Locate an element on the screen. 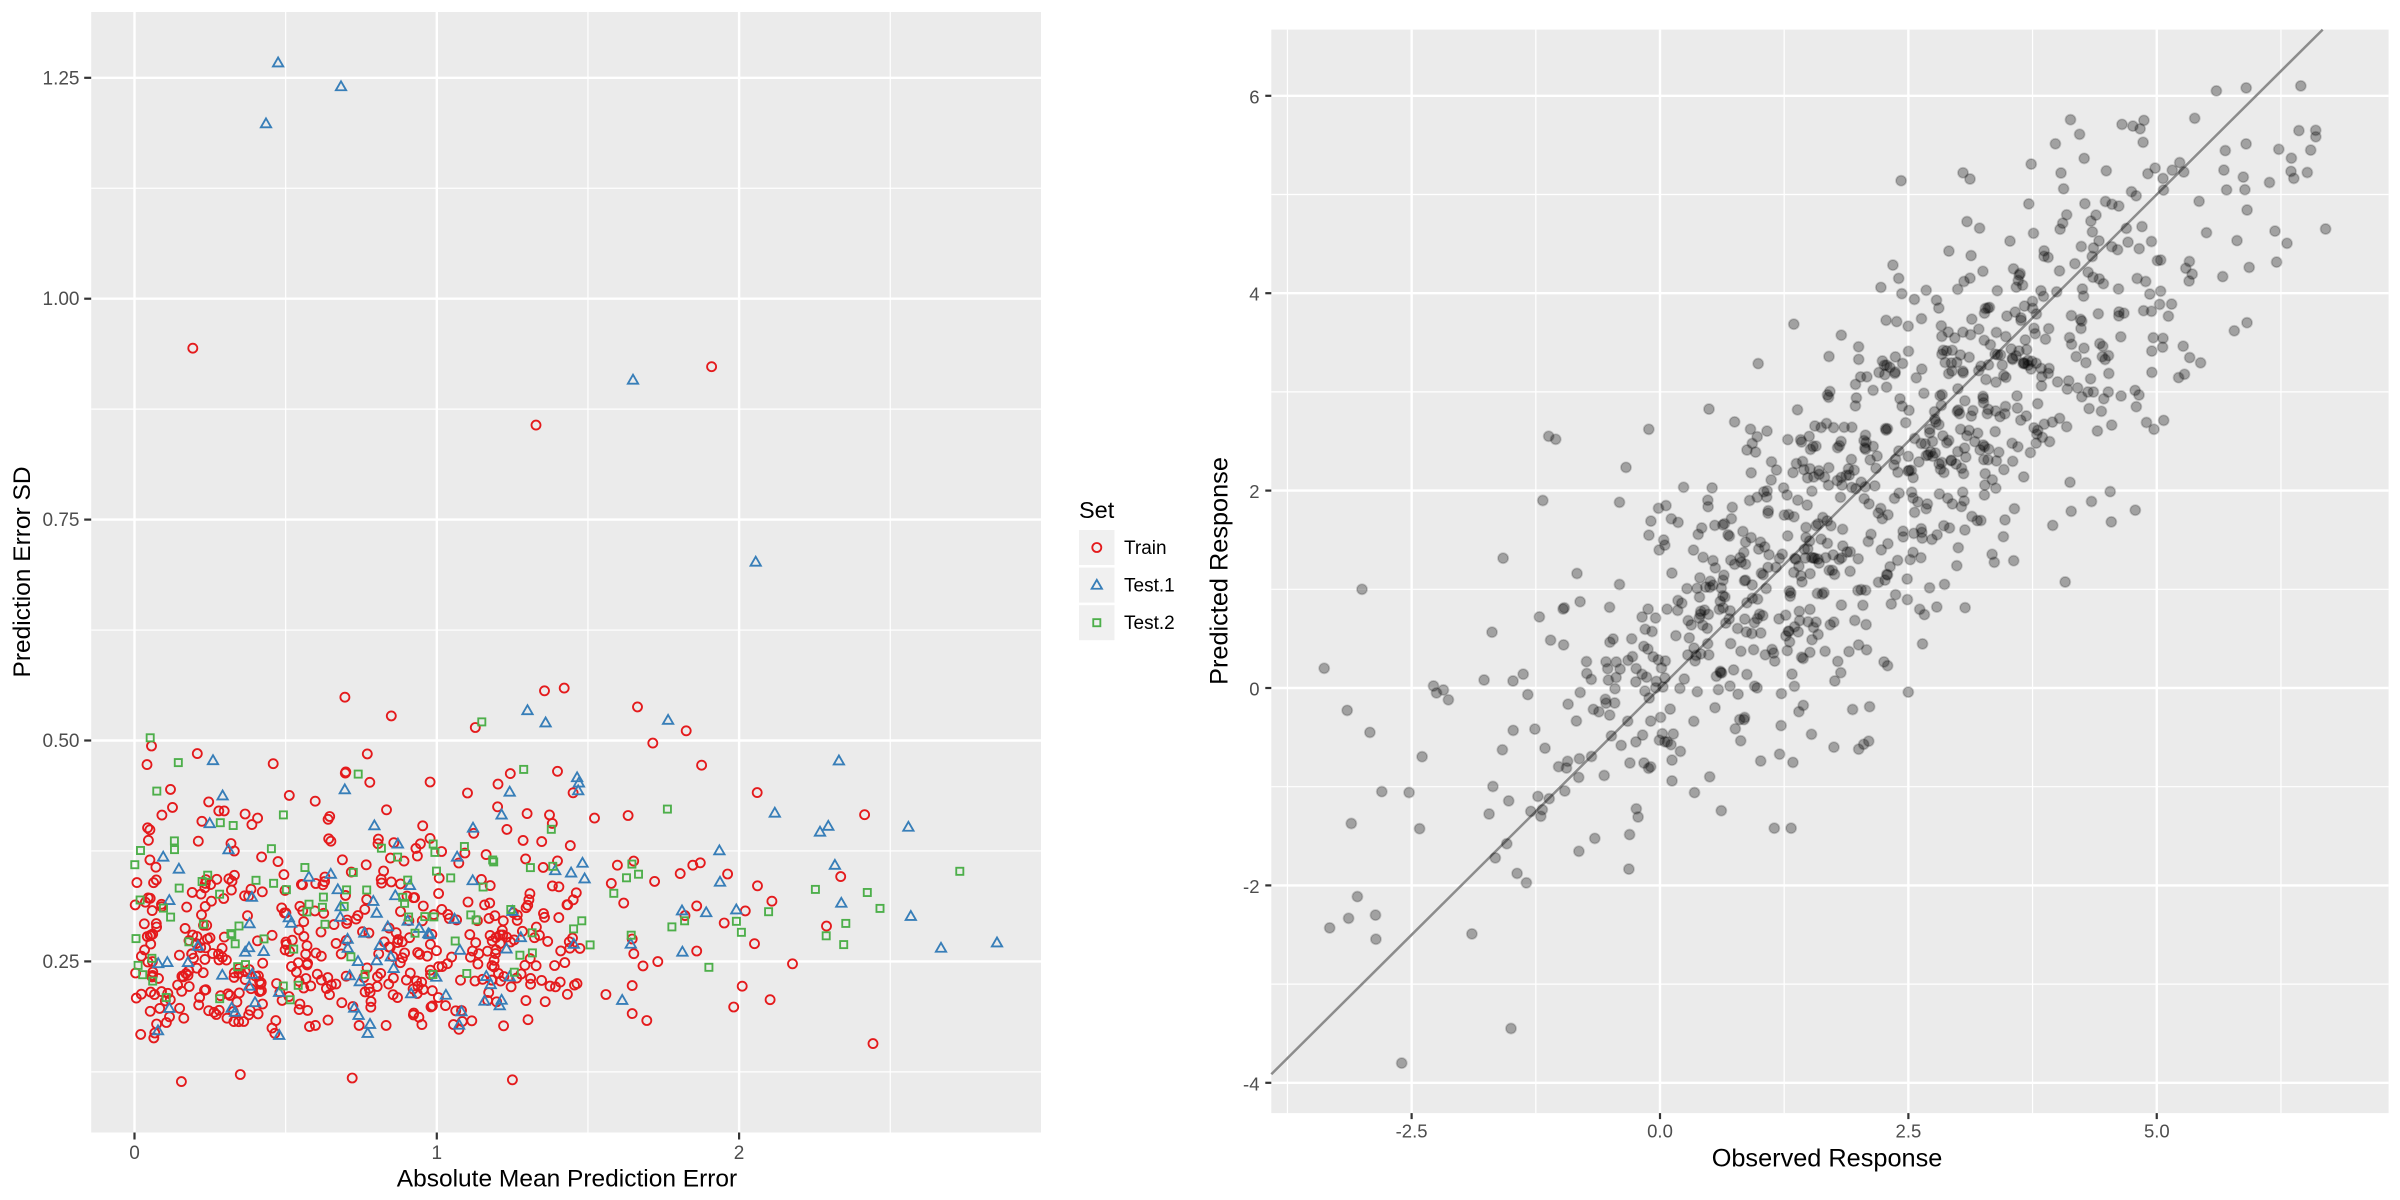  svg-text: 1.25 is located at coordinates (61, 78).